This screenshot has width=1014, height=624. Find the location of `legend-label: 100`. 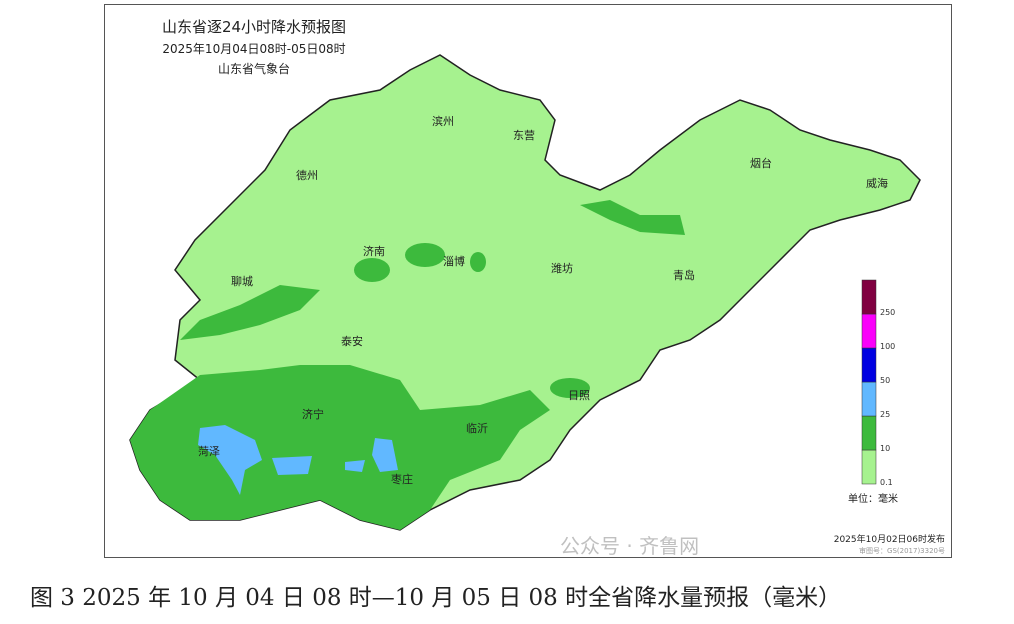

legend-label: 100 is located at coordinates (888, 346).